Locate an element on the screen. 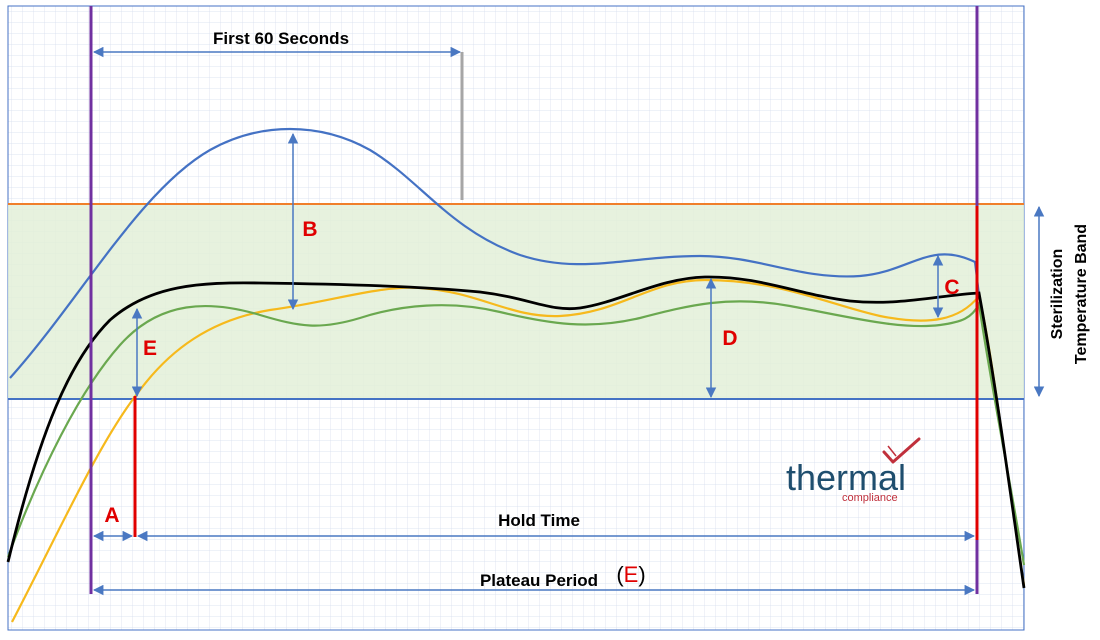  plateau-paren-open: ( is located at coordinates (620, 574).